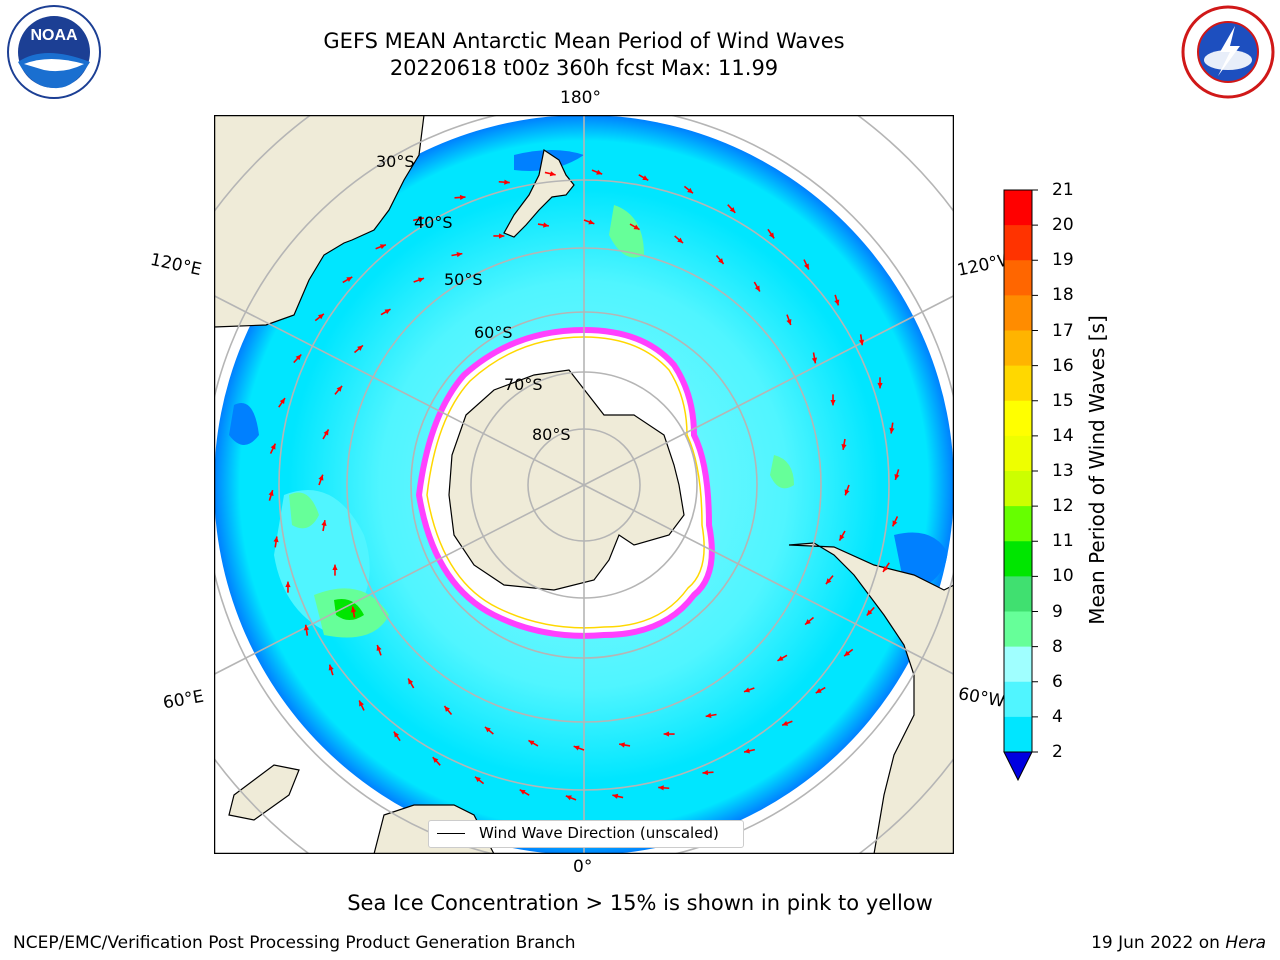 Image resolution: width=1280 pixels, height=960 pixels. Describe the element at coordinates (551, 434) in the screenshot. I see `lat-label-80s: 80°S` at that location.